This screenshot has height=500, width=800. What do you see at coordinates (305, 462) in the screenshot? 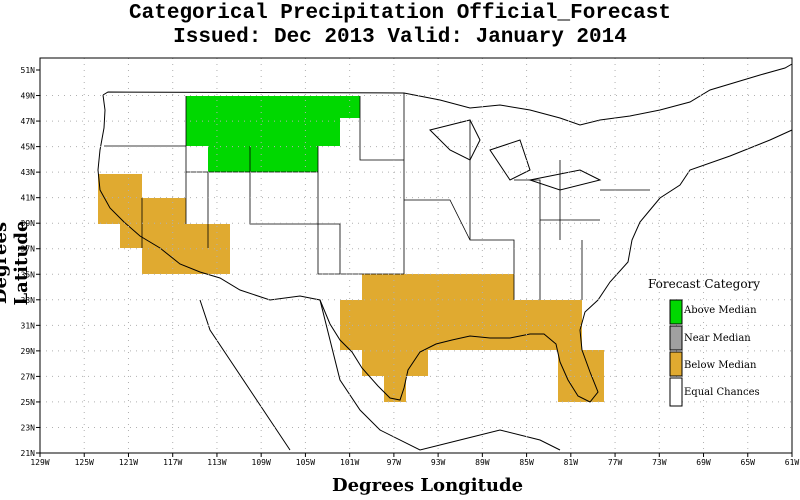
I see `lon-tick-label: 105W` at bounding box center [305, 462].